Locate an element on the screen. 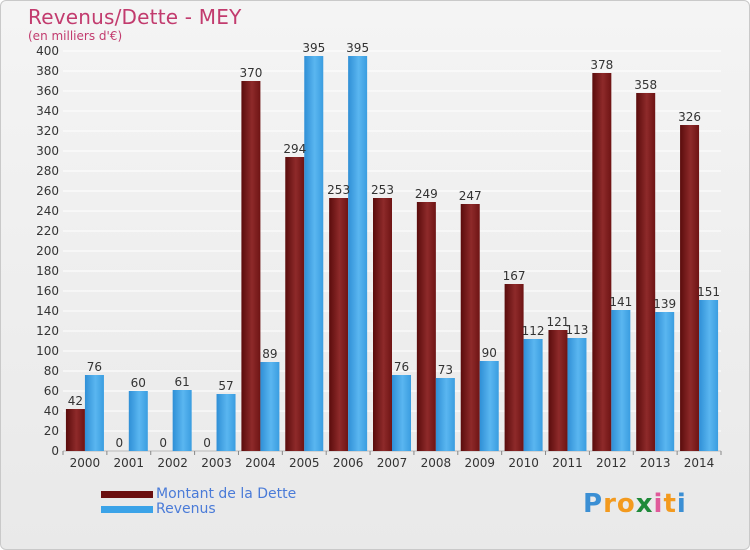  data-label-dette: 167 is located at coordinates (514, 276).